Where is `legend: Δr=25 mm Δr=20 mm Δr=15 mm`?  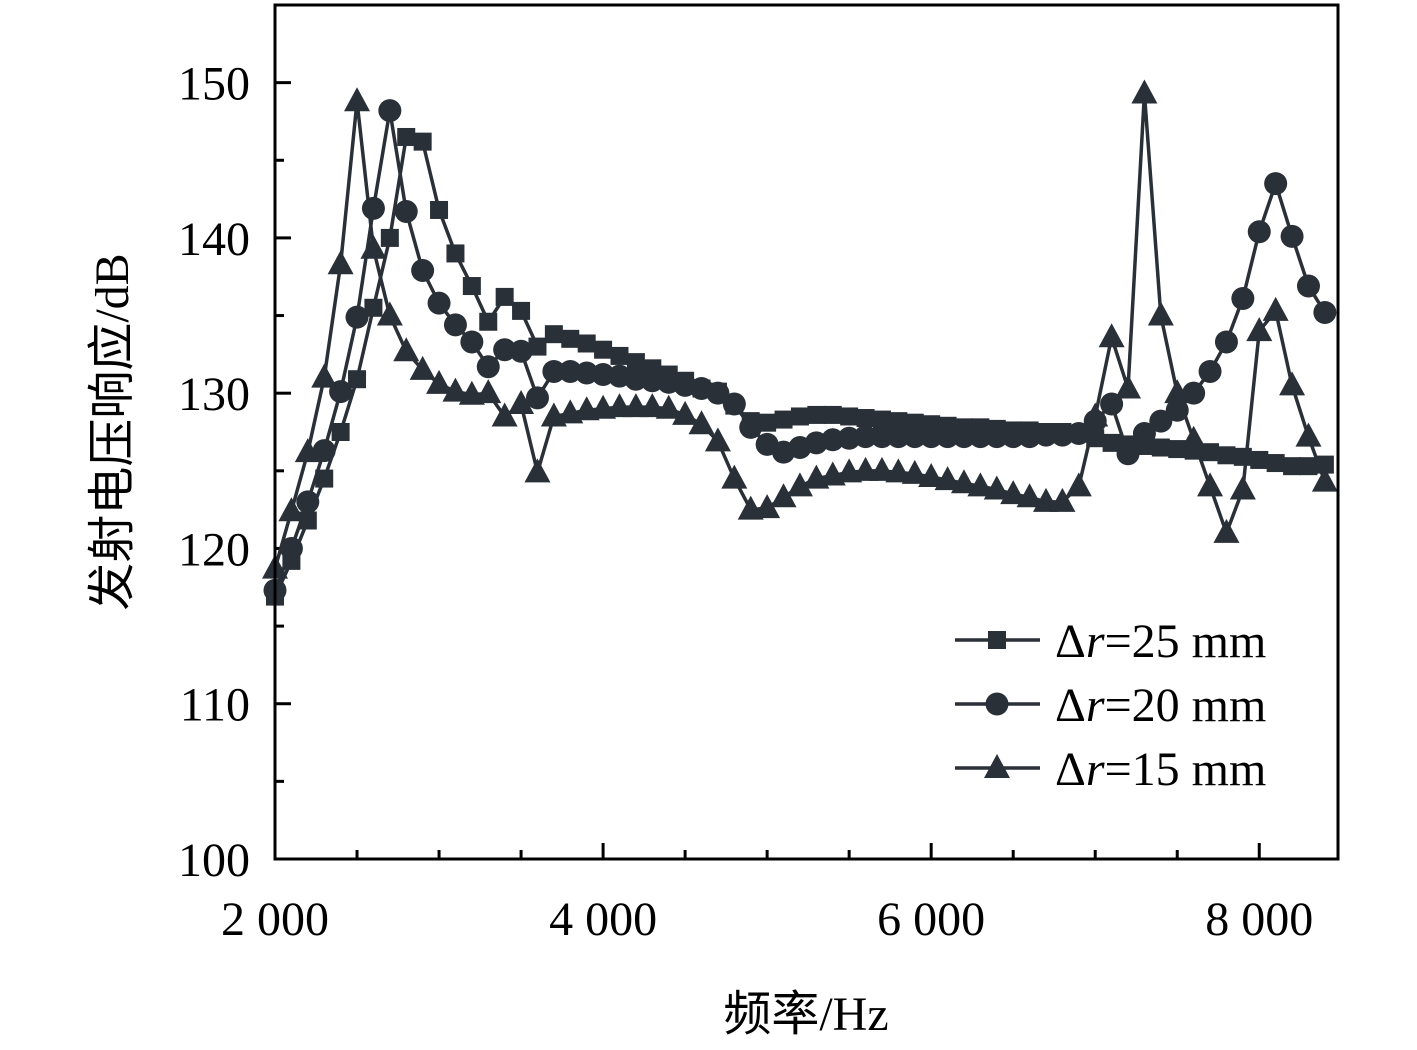
legend: Δr=25 mm Δr=20 mm Δr=15 mm is located at coordinates (1110, 705).